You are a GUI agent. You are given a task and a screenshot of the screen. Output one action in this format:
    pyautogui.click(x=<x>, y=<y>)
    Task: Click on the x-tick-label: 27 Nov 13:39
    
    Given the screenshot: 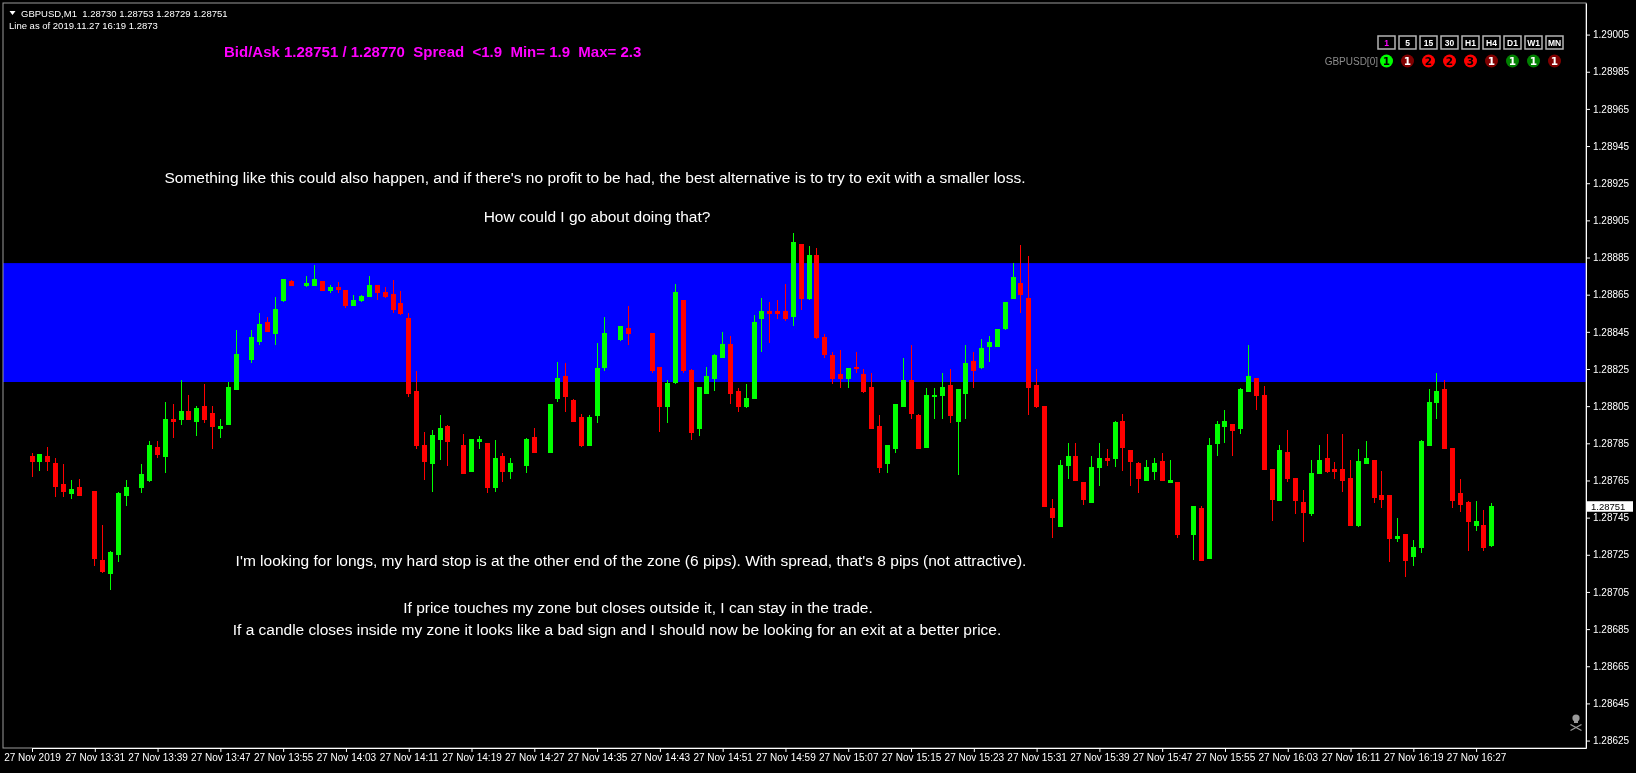 What is the action you would take?
    pyautogui.click(x=158, y=758)
    